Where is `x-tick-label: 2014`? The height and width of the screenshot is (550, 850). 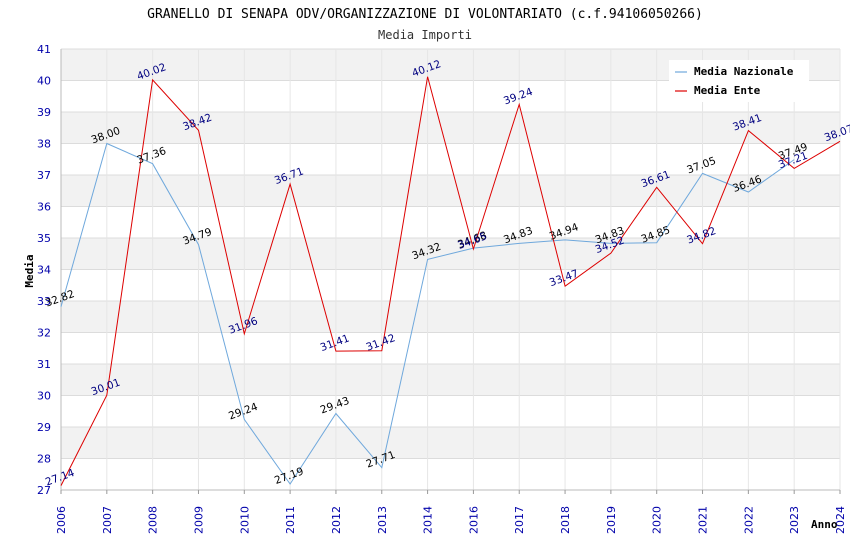
x-tick-label: 2014 is located at coordinates (428, 520).